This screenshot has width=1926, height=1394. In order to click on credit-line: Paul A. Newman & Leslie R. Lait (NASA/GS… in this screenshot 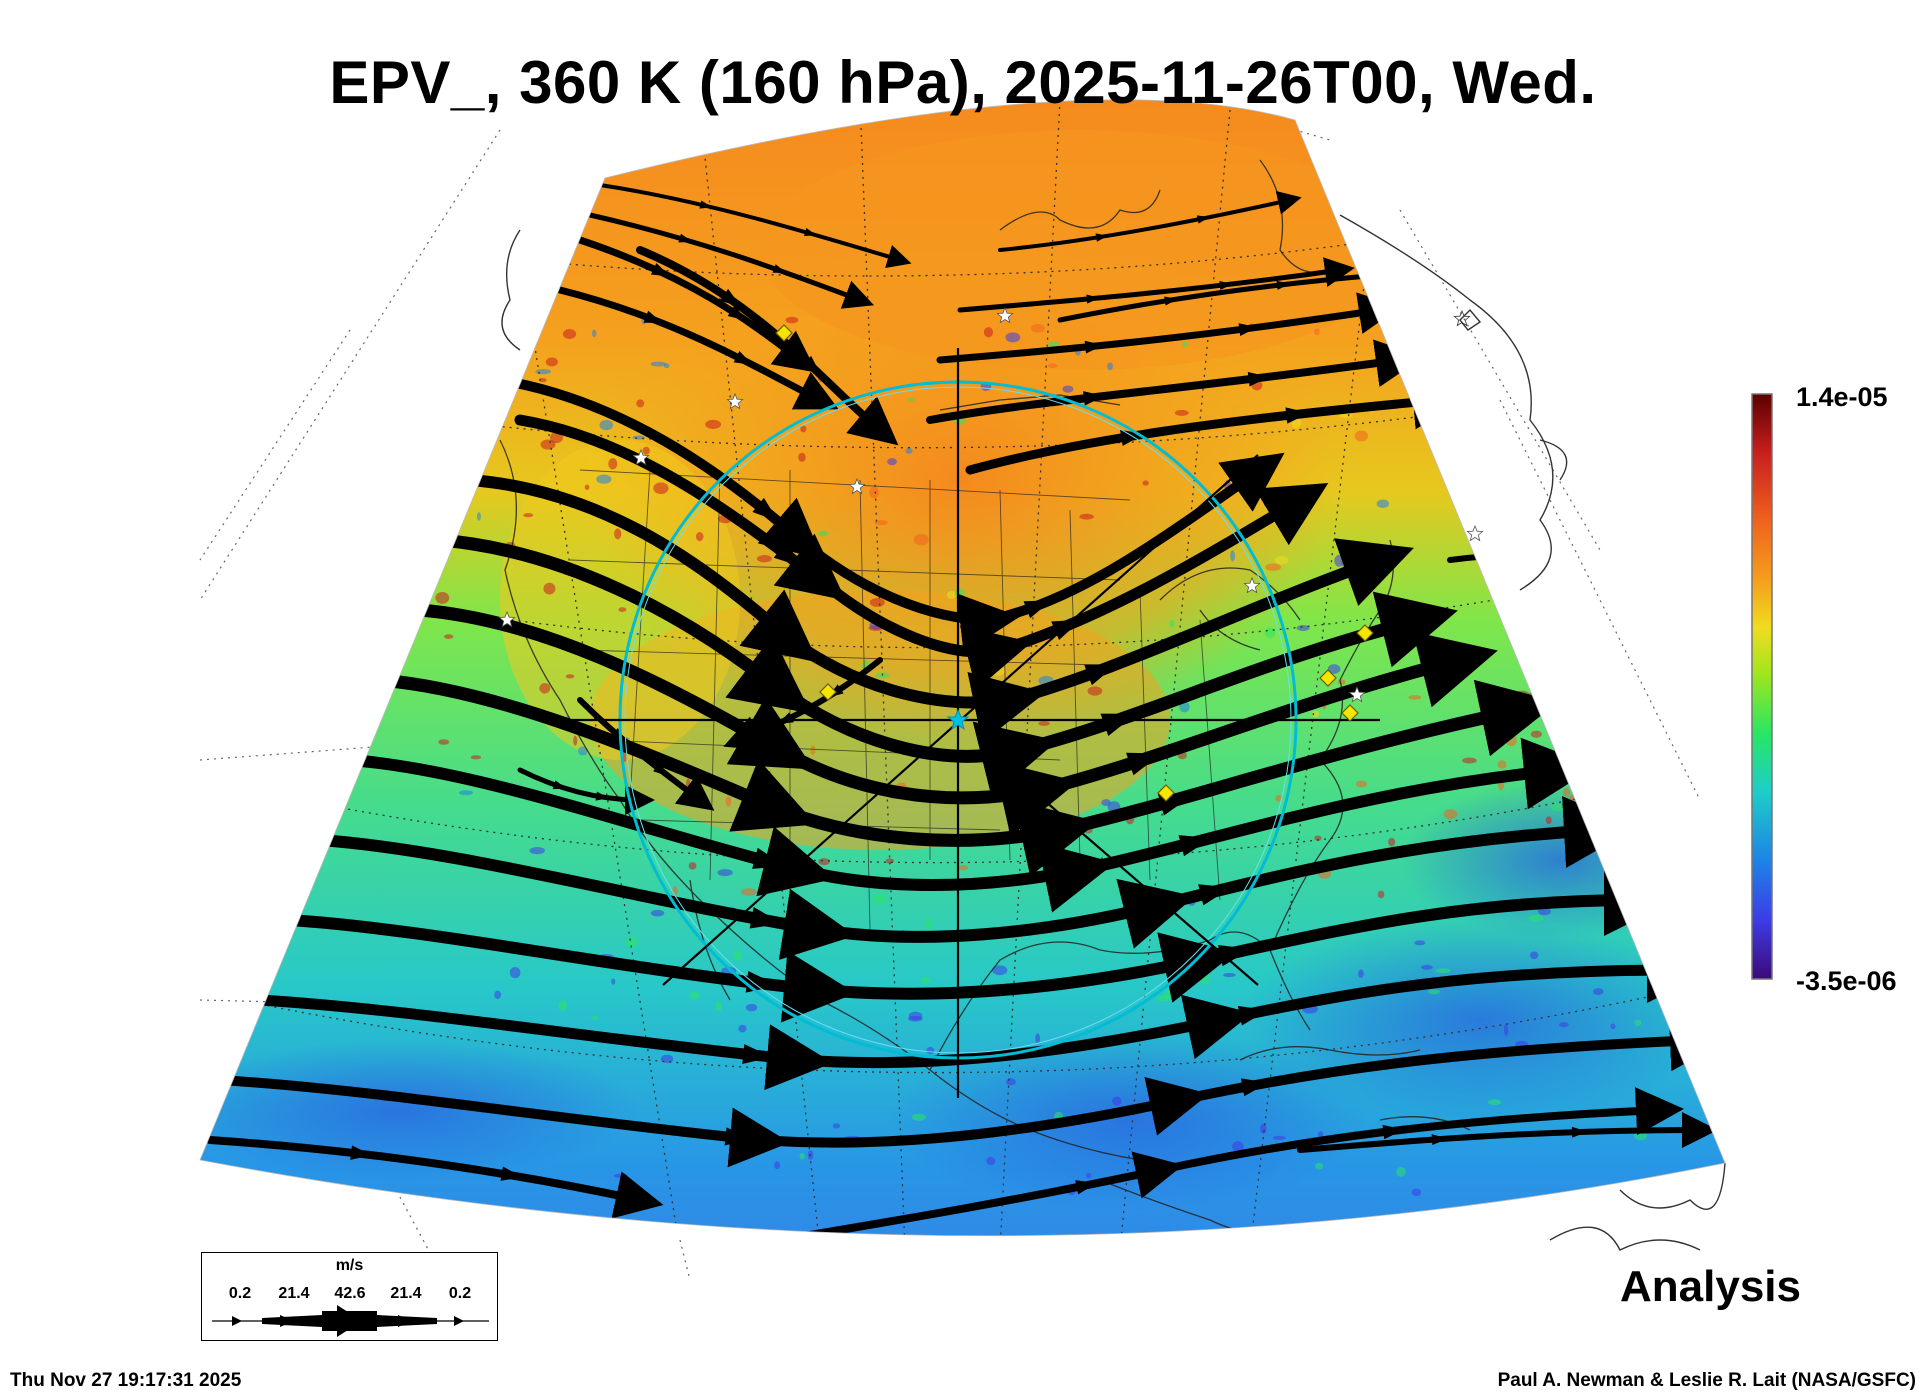, I will do `click(1706, 1380)`.